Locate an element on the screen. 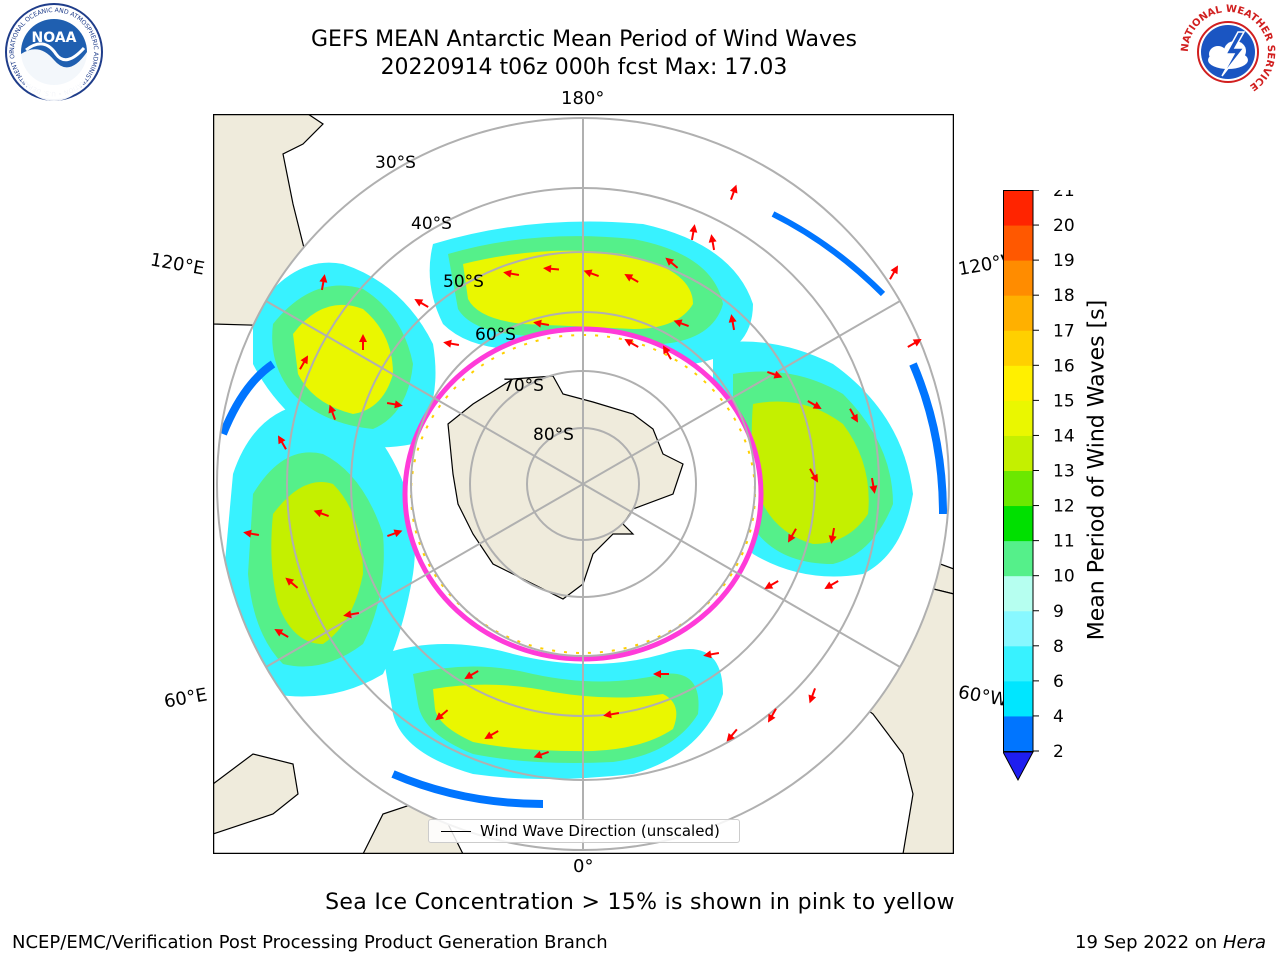 Image resolution: width=1280 pixels, height=960 pixels. lon-label-0: 0° is located at coordinates (583, 866).